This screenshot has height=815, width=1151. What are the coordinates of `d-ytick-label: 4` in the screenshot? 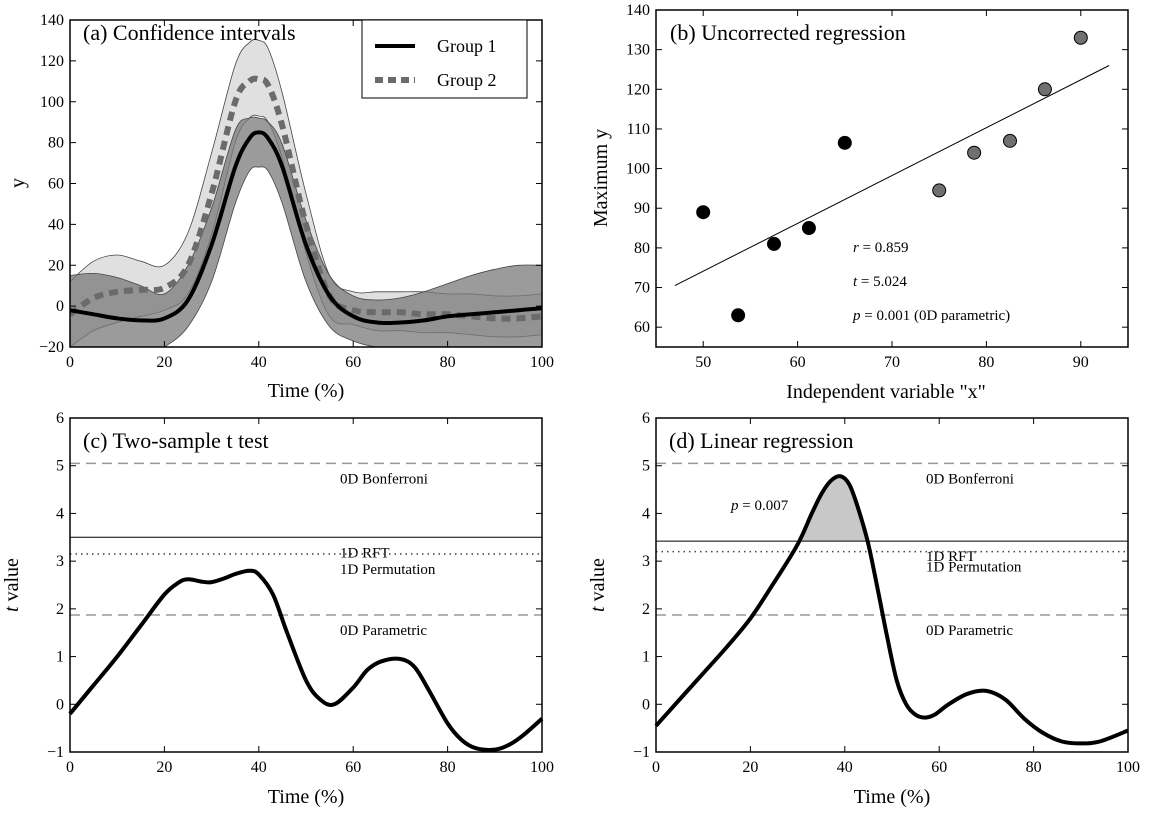 It's located at (646, 513).